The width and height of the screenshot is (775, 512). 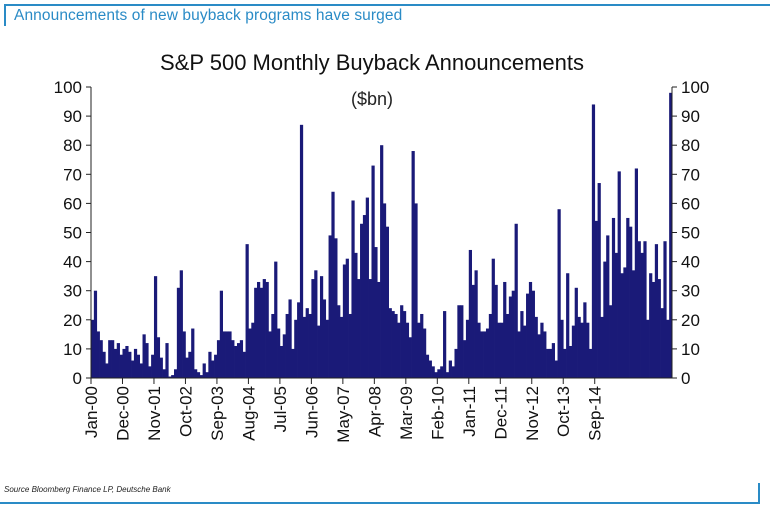 What do you see at coordinates (72, 320) in the screenshot?
I see `y-tick-label-left: 20` at bounding box center [72, 320].